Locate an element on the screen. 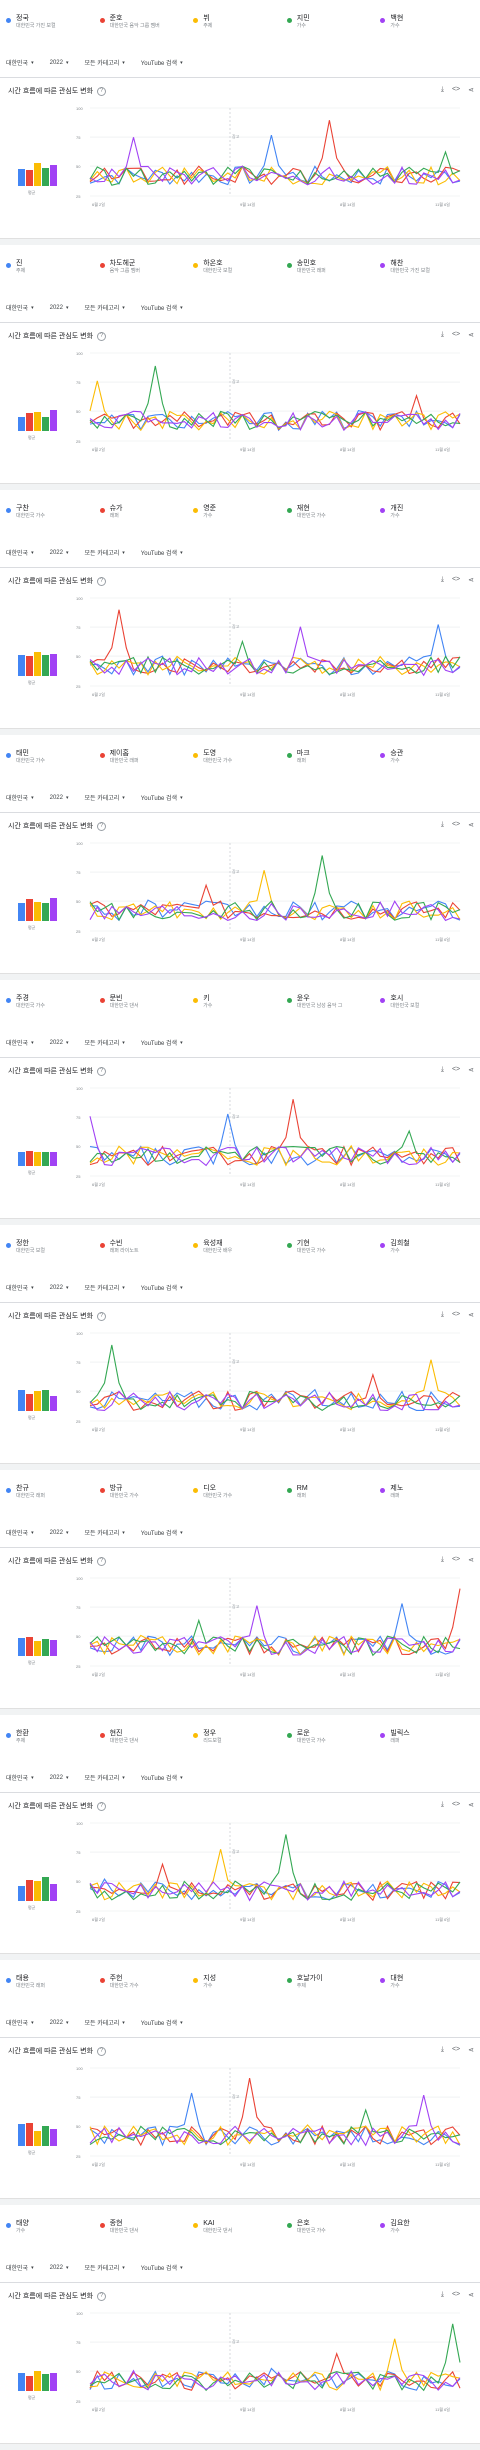  compare-term: 지민 가수 is located at coordinates (333, 31).